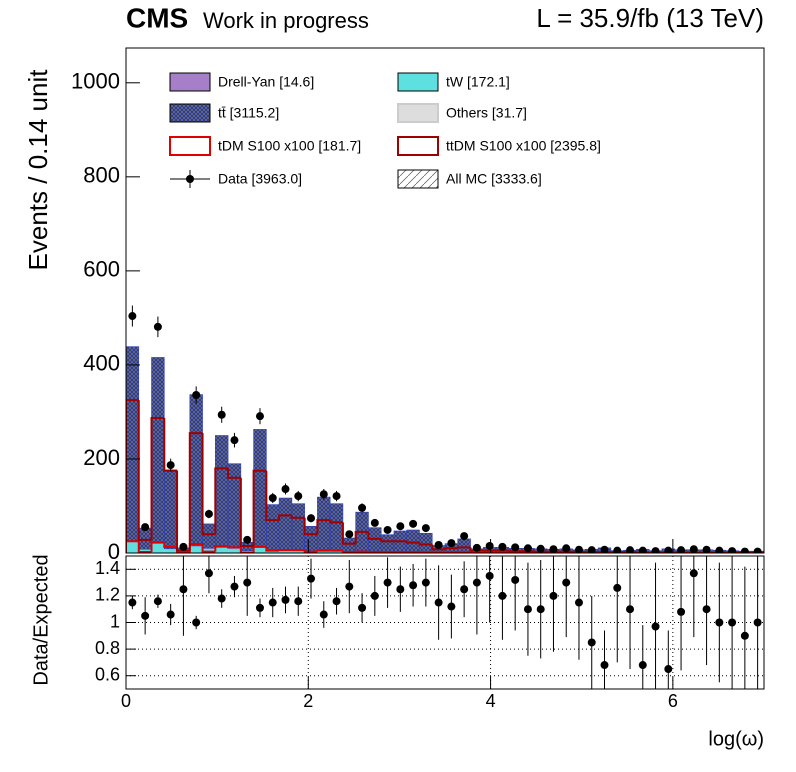 Image resolution: width=796 pixels, height=772 pixels. What do you see at coordinates (95, 81) in the screenshot?
I see `y-tick-label: 1000` at bounding box center [95, 81].